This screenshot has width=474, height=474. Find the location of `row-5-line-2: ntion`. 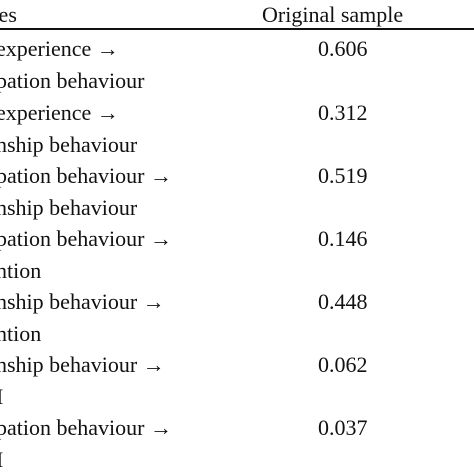

row-5-line-2: ntion is located at coordinates (21, 333).